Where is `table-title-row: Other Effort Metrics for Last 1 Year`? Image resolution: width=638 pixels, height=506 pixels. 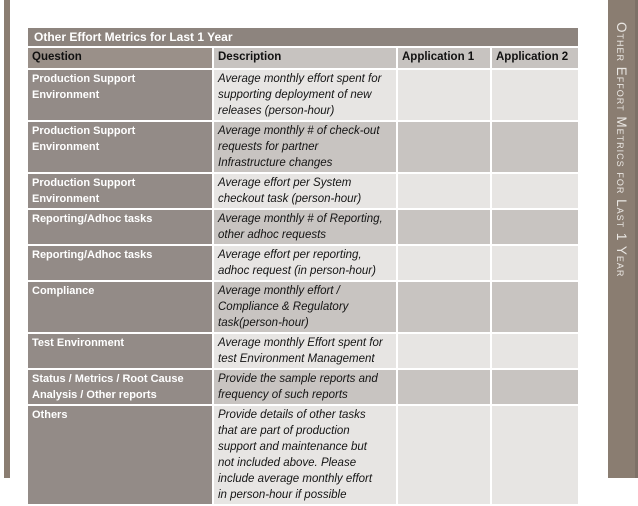 table-title-row: Other Effort Metrics for Last 1 Year is located at coordinates (303, 37).